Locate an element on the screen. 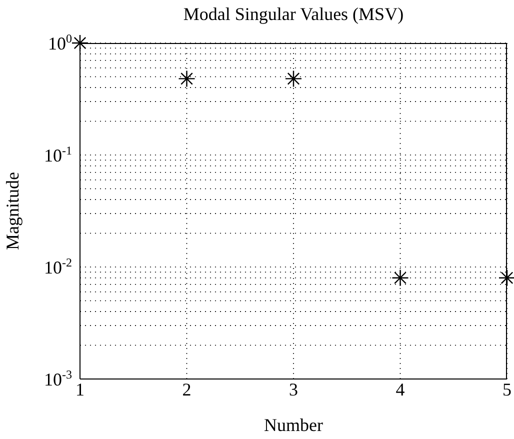 The image size is (514, 439). x-tick-label: 2 is located at coordinates (187, 389).